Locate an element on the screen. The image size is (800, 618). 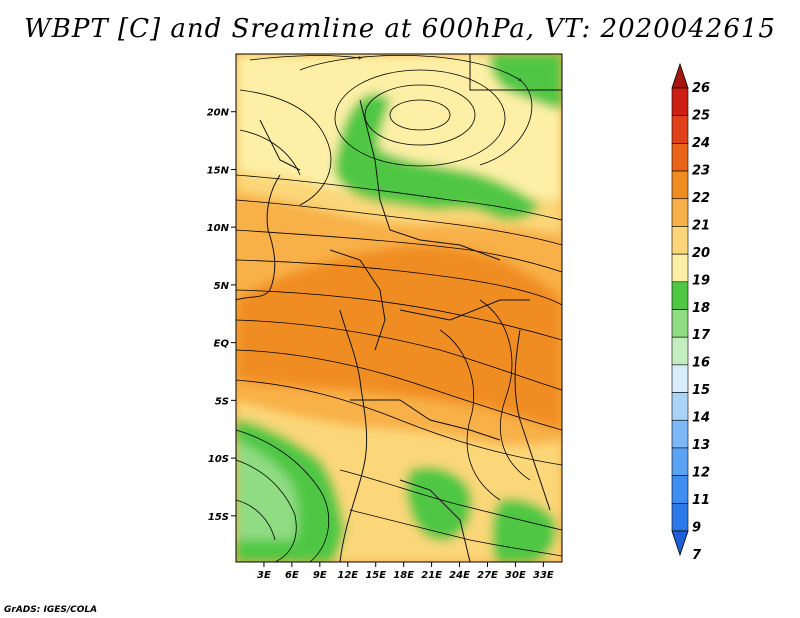
colorbar-label: 7 is located at coordinates (697, 555).